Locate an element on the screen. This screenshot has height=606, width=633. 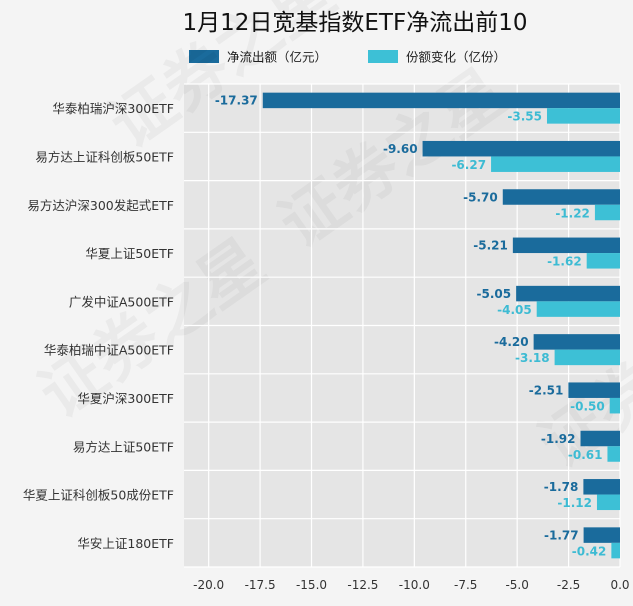
x-axis: -20.0 -17.5 -15.0 -12.5 -10.0 -7.5 -5.0 -2.5 0.0 is located at coordinates (411, 585).